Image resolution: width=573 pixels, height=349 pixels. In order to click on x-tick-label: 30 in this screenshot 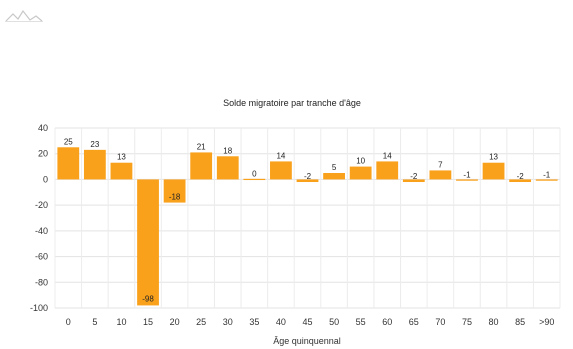, I will do `click(228, 322)`.